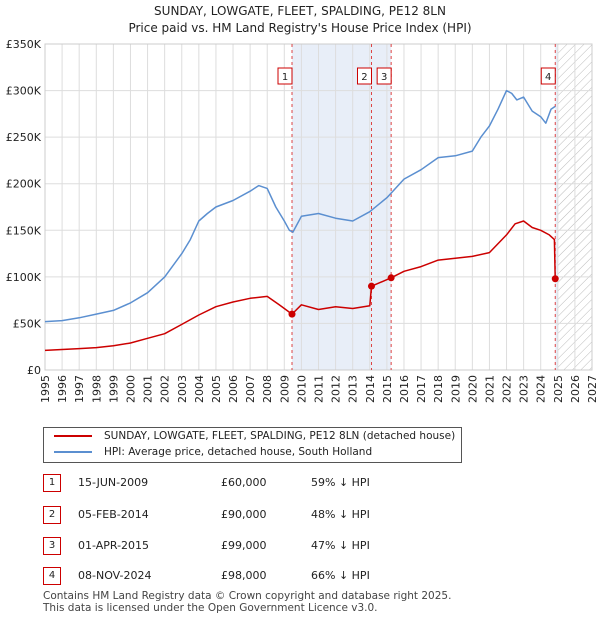 The width and height of the screenshot is (600, 620). I want to click on x-tick-label: 2026, so click(575, 389).